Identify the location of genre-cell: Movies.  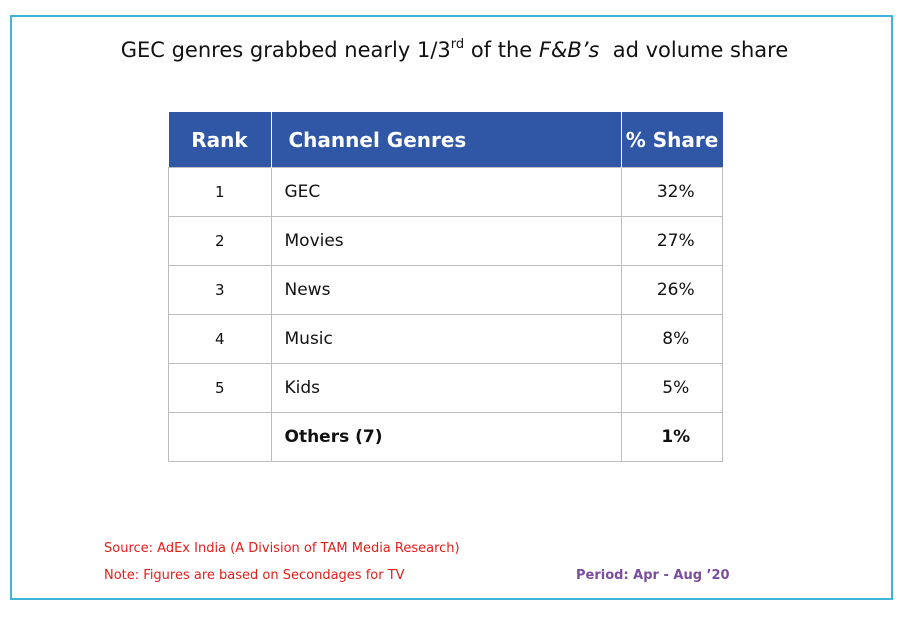
(446, 241).